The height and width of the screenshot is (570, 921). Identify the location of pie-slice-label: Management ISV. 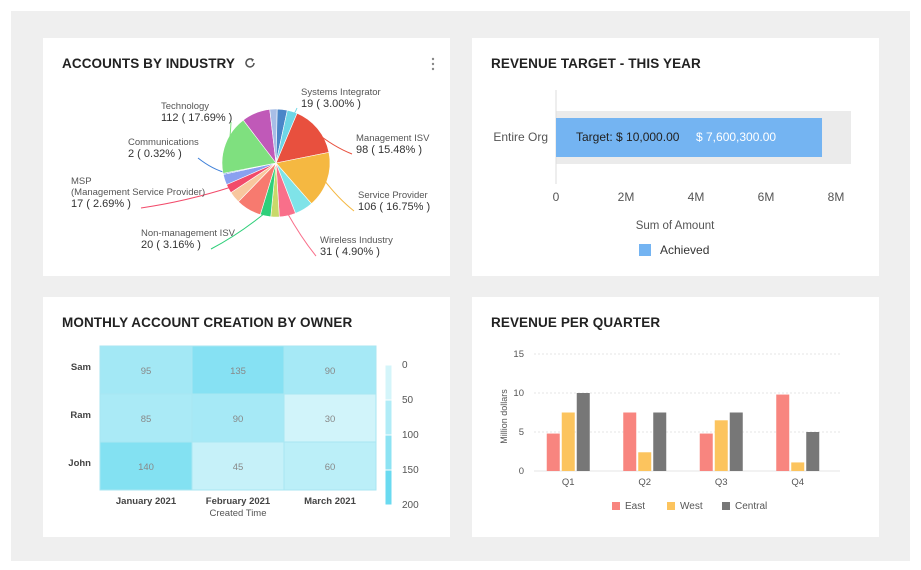
(393, 138).